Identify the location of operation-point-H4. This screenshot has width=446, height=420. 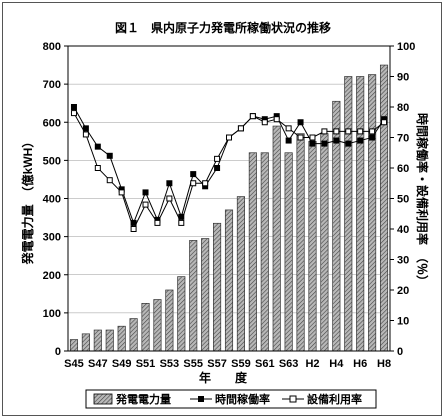
(336, 140).